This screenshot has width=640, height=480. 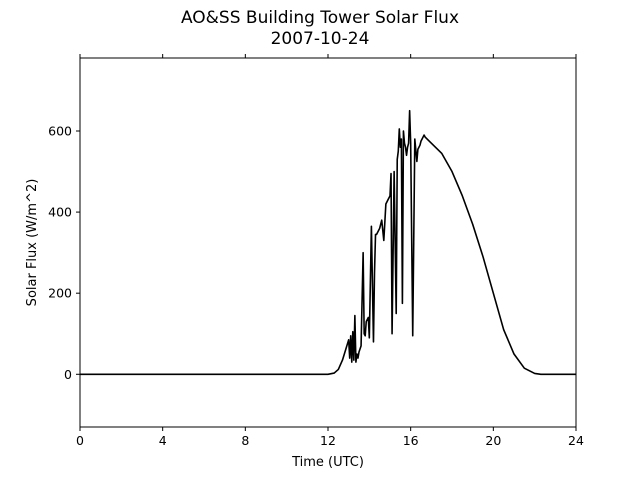 I want to click on y-tick-label: 200, so click(x=60, y=293).